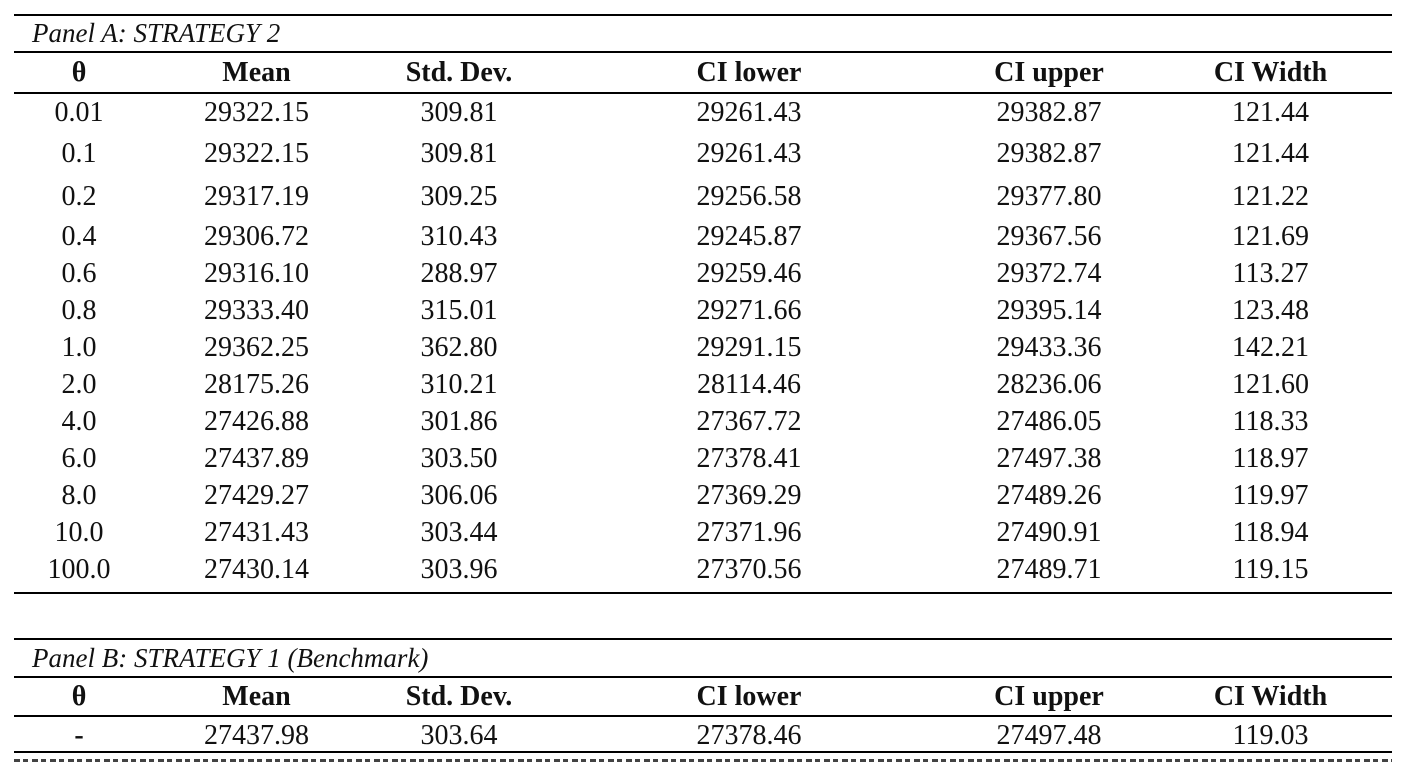  What do you see at coordinates (79, 347) in the screenshot?
I see `theta-cell: 1.0` at bounding box center [79, 347].